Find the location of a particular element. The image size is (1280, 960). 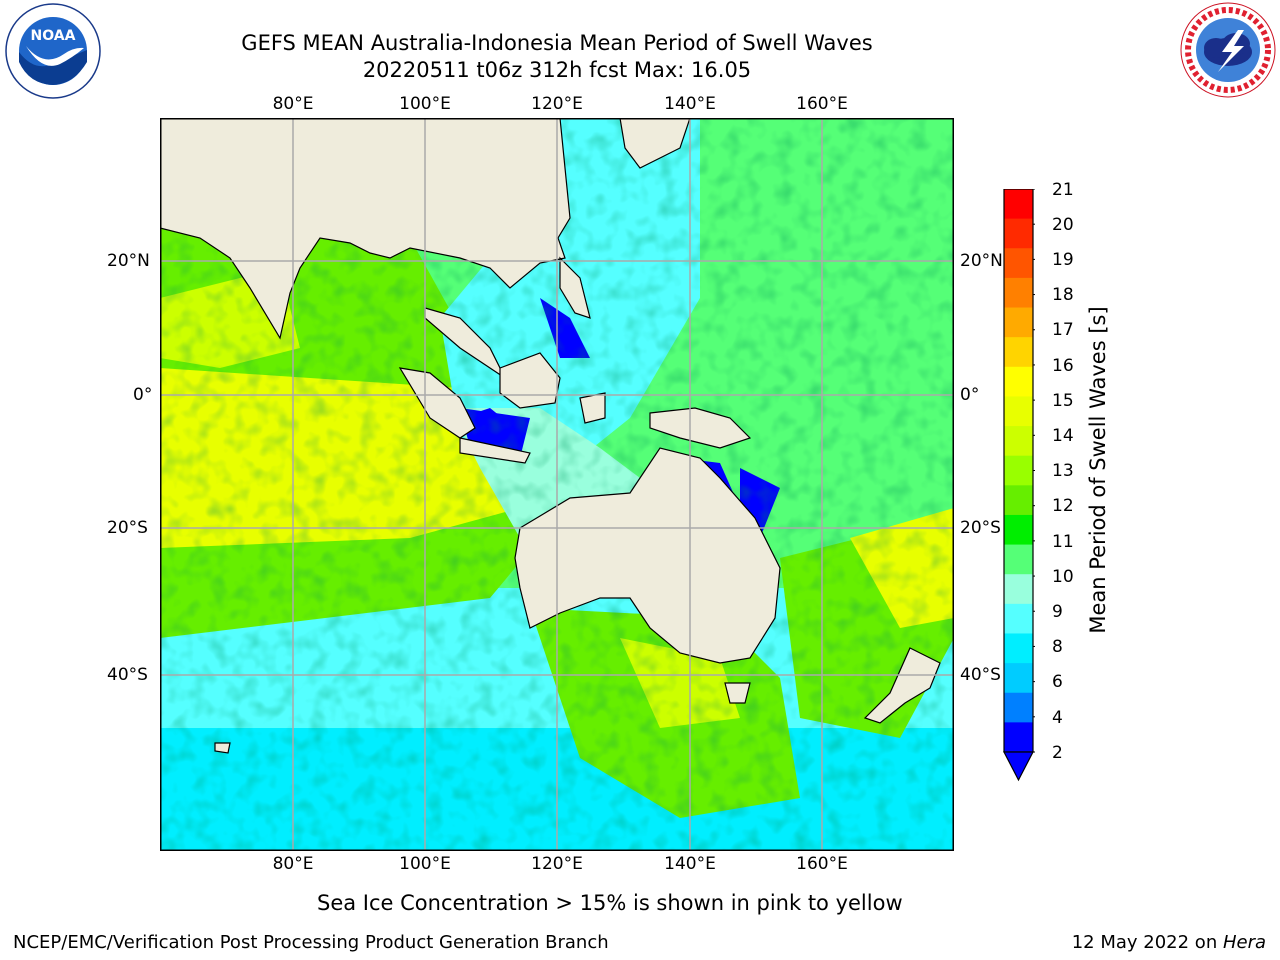

chart-subtitle: 20220511 t06z 312h fcst Max: 16.05 is located at coordinates (557, 70).